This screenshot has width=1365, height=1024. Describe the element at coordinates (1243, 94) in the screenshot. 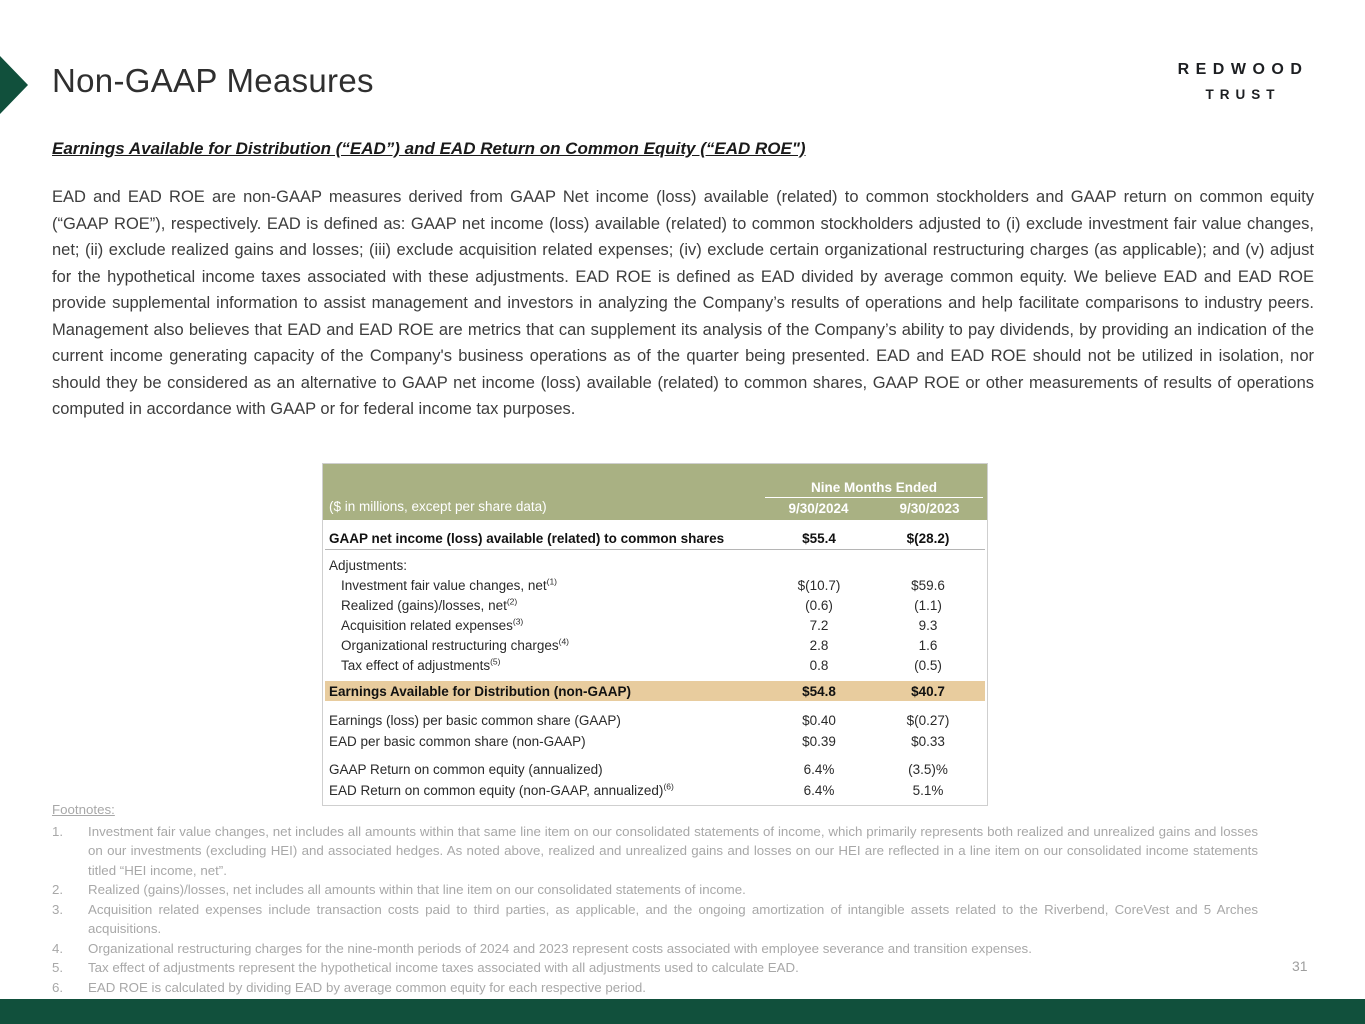

I see `logo-line-trust: TRUST` at that location.